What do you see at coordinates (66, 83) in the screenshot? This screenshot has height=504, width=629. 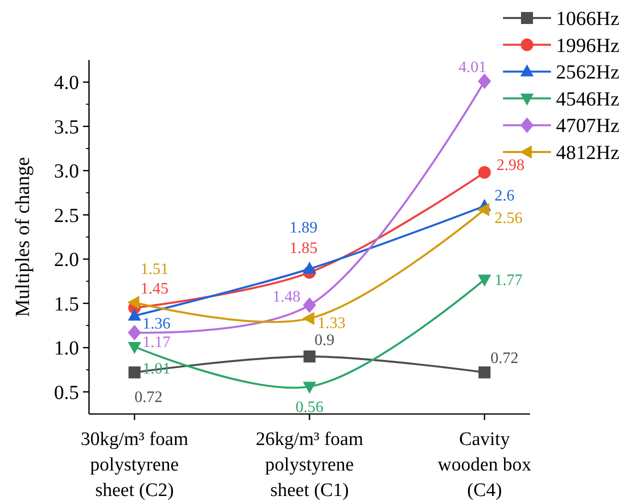 I see `y-tick-label: 4.0` at bounding box center [66, 83].